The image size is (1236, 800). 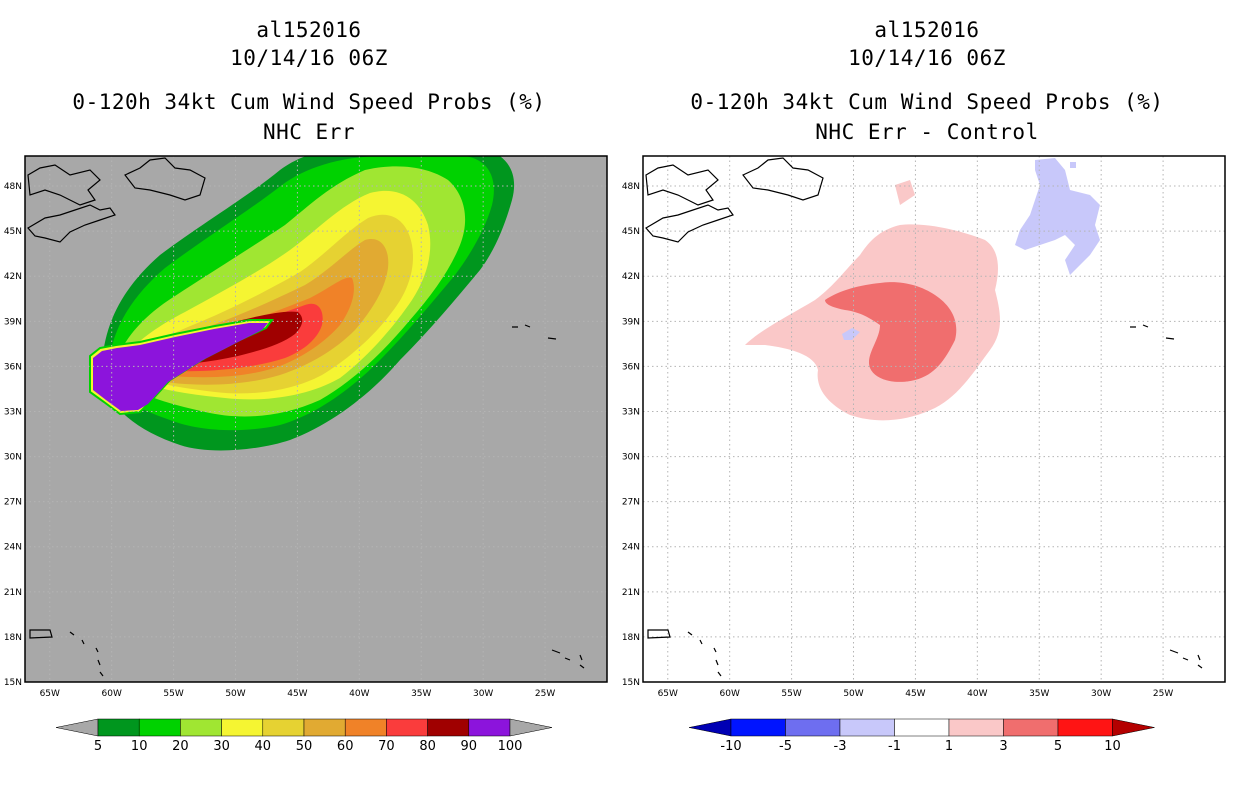 What do you see at coordinates (510, 746) in the screenshot?
I see `left-colorbar-label: 100` at bounding box center [510, 746].